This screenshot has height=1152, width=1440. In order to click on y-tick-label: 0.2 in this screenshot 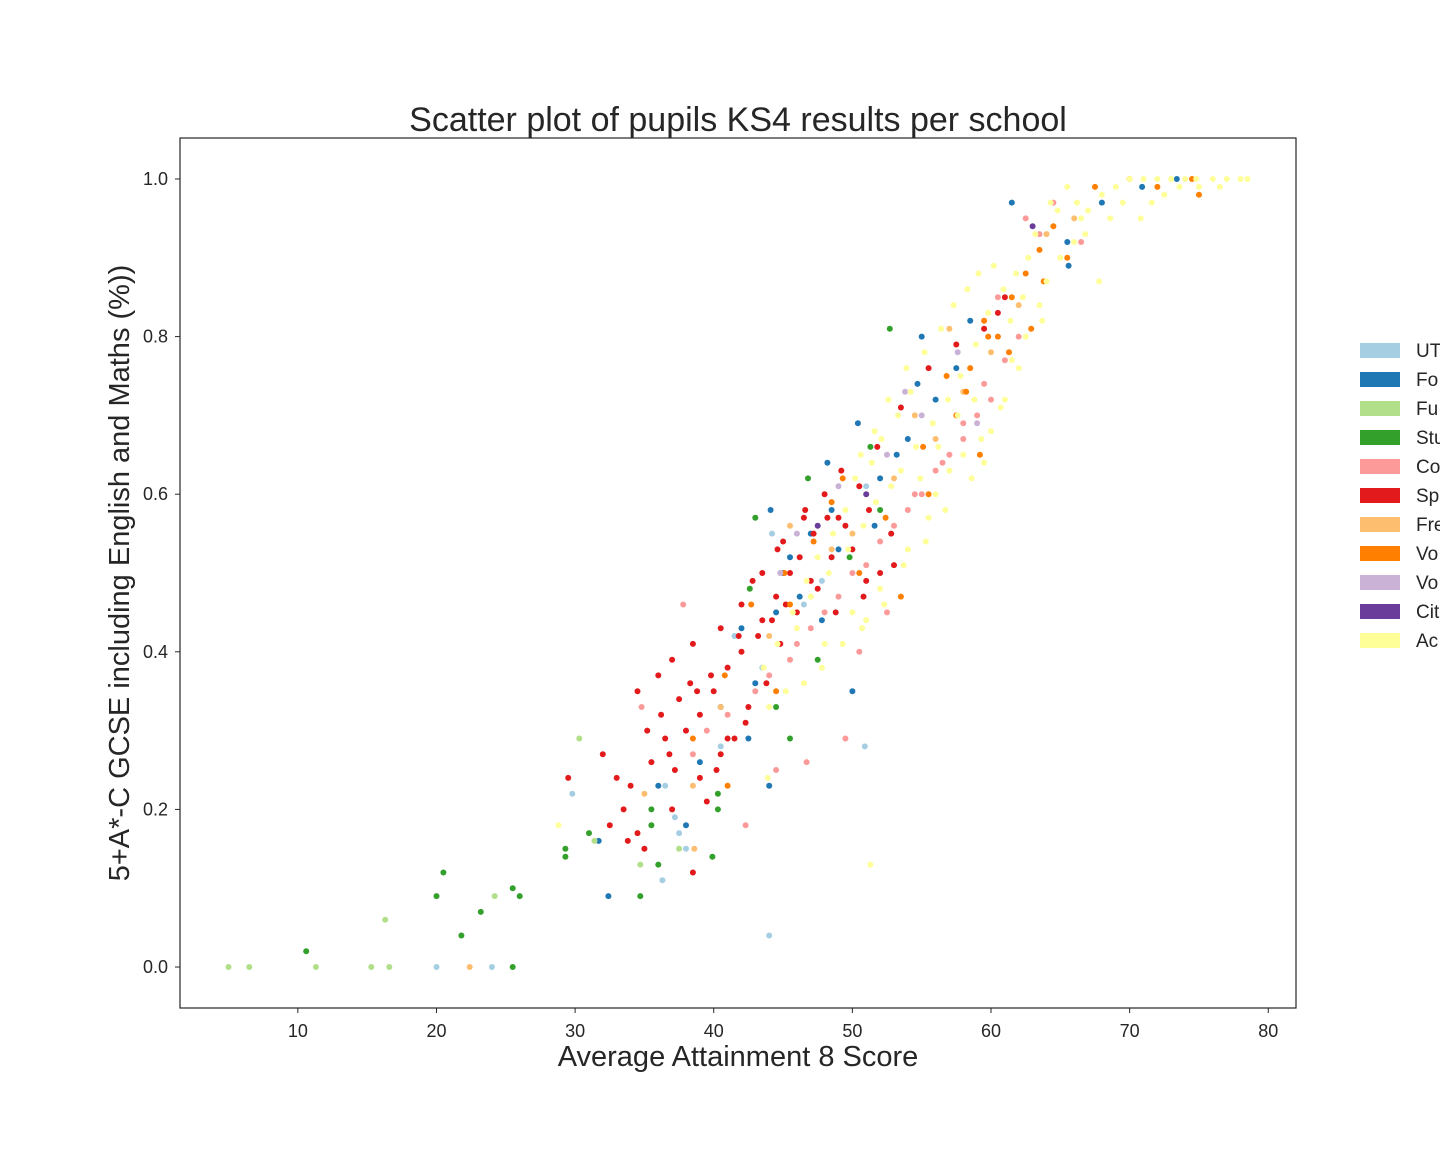, I will do `click(155, 809)`.